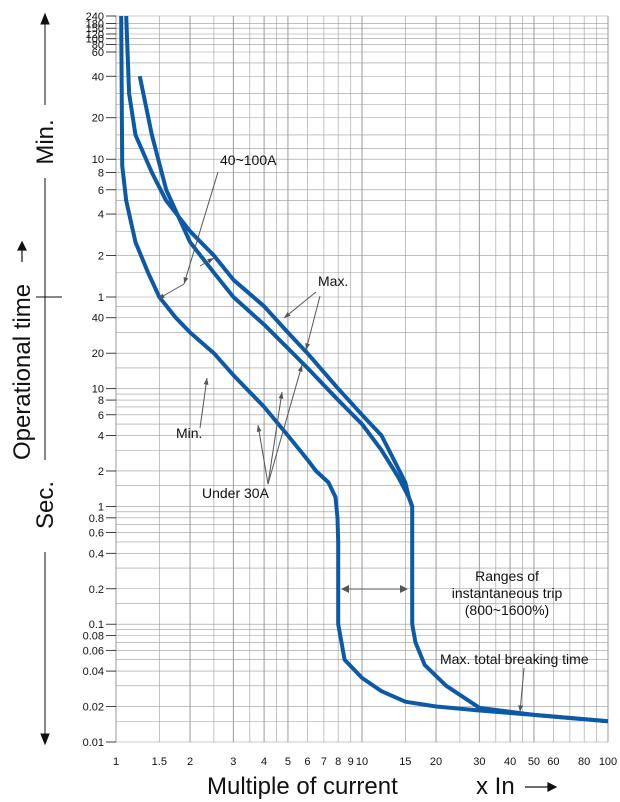  Describe the element at coordinates (362, 762) in the screenshot. I see `x-tick-label: 10` at that location.